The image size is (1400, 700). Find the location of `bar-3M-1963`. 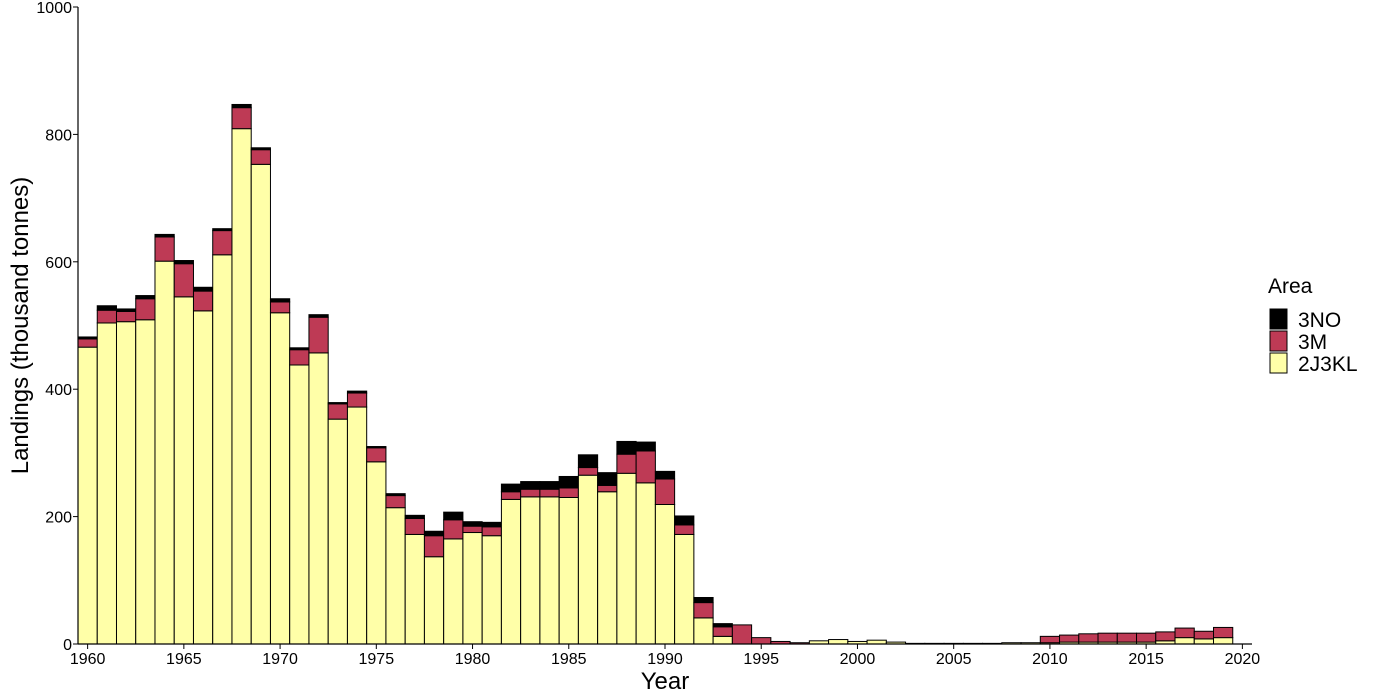

bar-3M-1963 is located at coordinates (145, 309).